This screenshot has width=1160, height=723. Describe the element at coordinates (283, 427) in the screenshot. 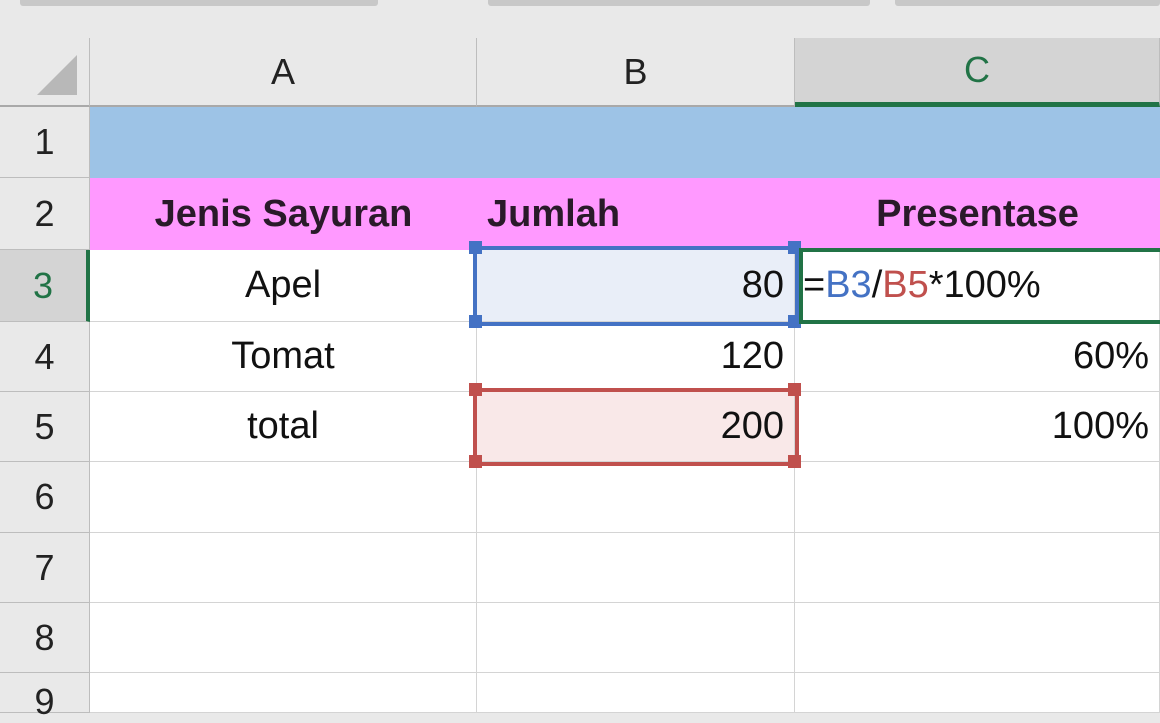

I see `cell-a5: total` at that location.